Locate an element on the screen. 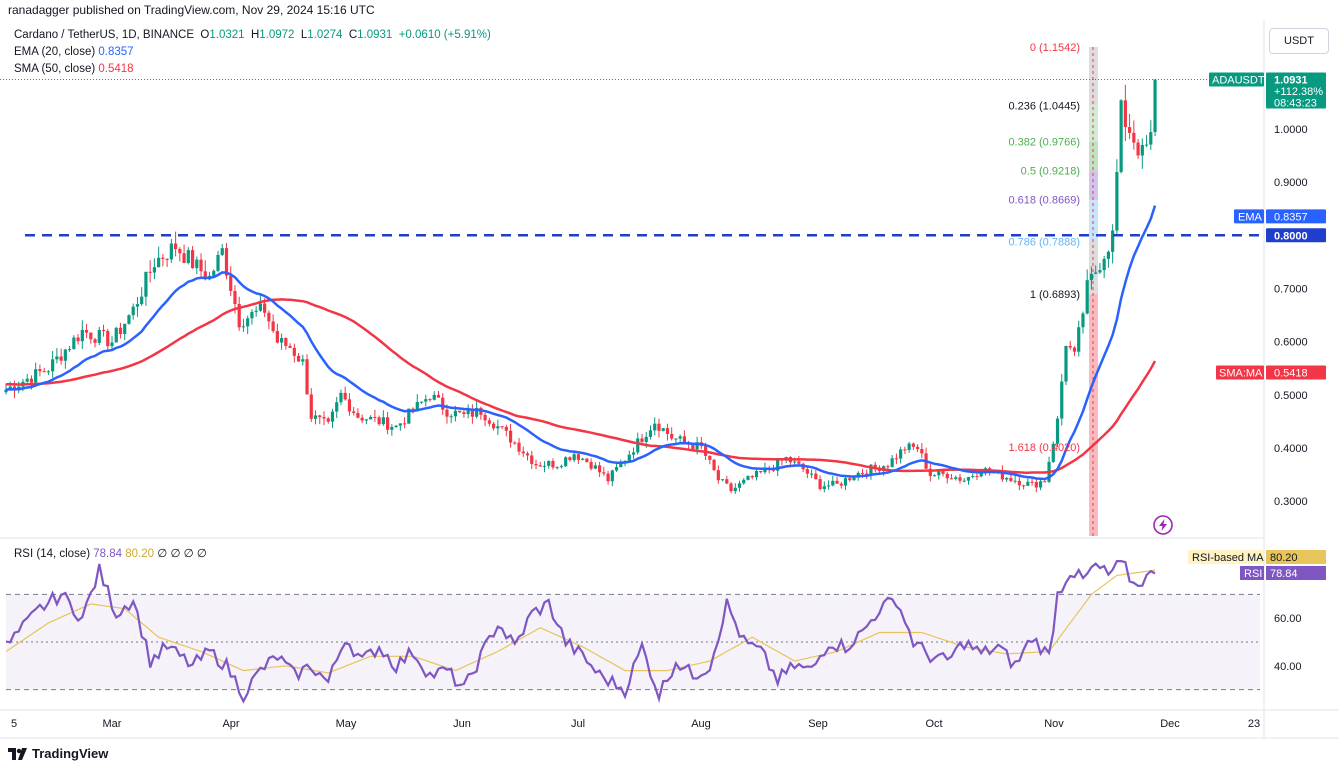 Image resolution: width=1339 pixels, height=769 pixels. rsi-value-badge: 78.84 is located at coordinates (1296, 573).